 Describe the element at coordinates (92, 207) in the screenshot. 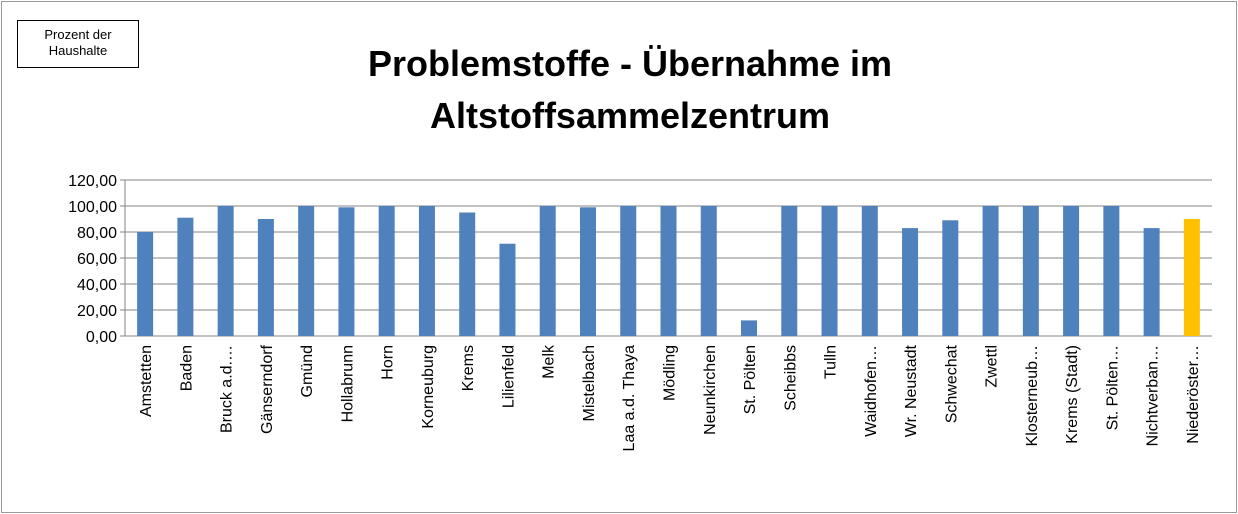

I see `y-tick-label: 100,00` at that location.